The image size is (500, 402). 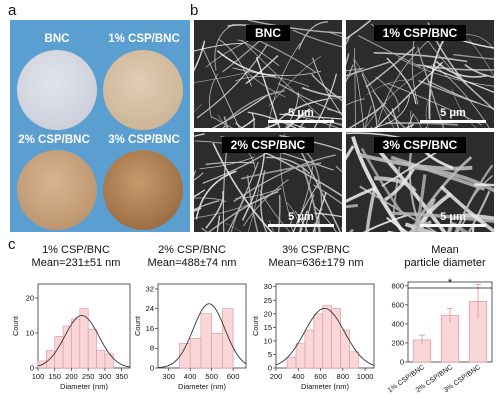 What do you see at coordinates (450, 283) in the screenshot?
I see `significance-star: *` at bounding box center [450, 283].